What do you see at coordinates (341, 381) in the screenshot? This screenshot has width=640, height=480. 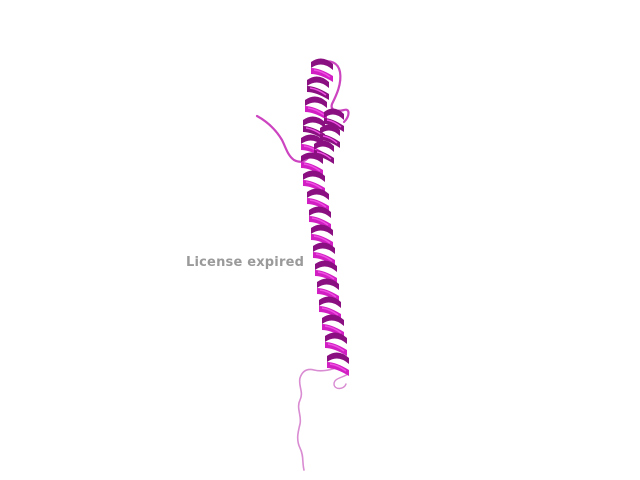 I see `c-terminal-loop` at bounding box center [341, 381].